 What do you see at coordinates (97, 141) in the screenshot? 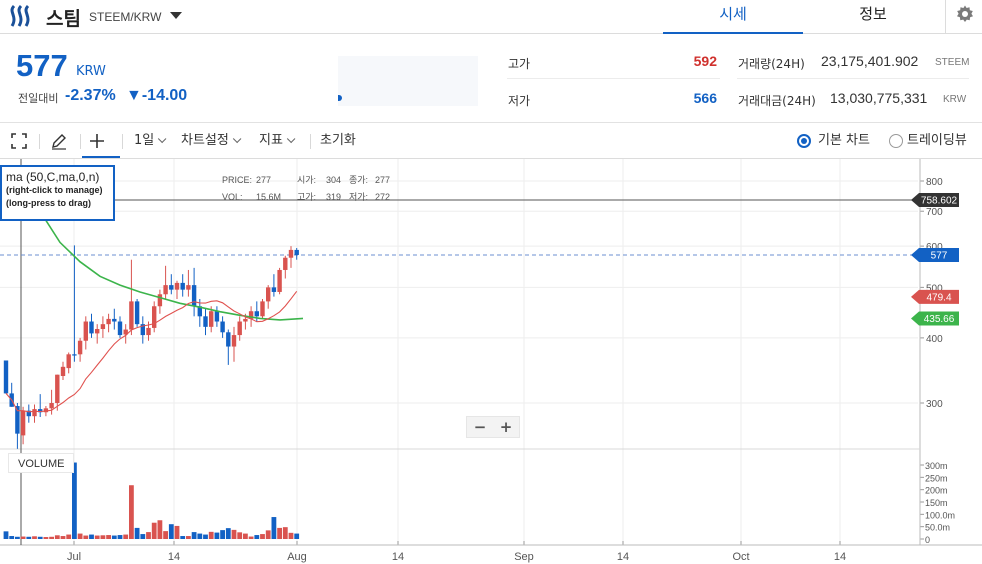
I see `crosshair-icon` at bounding box center [97, 141].